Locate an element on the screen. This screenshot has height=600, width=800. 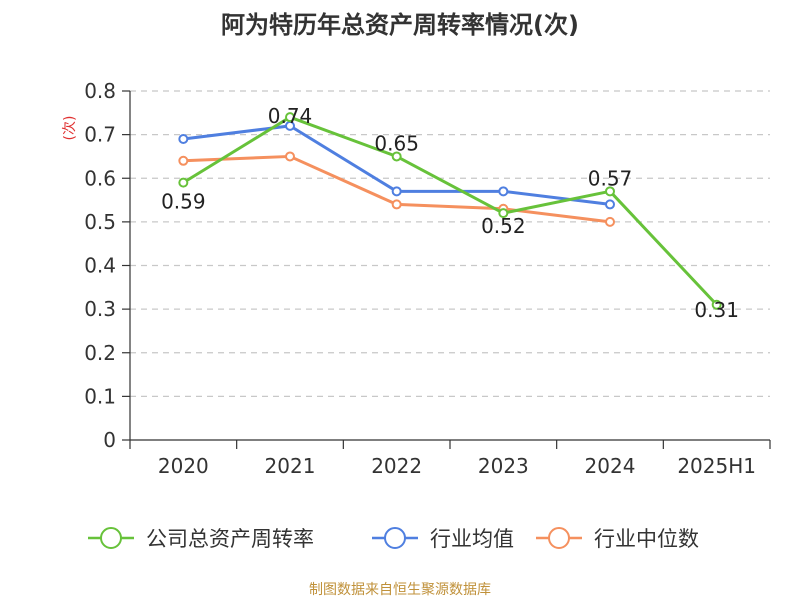
legend: 公司总资产周转率 行业均值 行业中位数 is located at coordinates (393, 539).